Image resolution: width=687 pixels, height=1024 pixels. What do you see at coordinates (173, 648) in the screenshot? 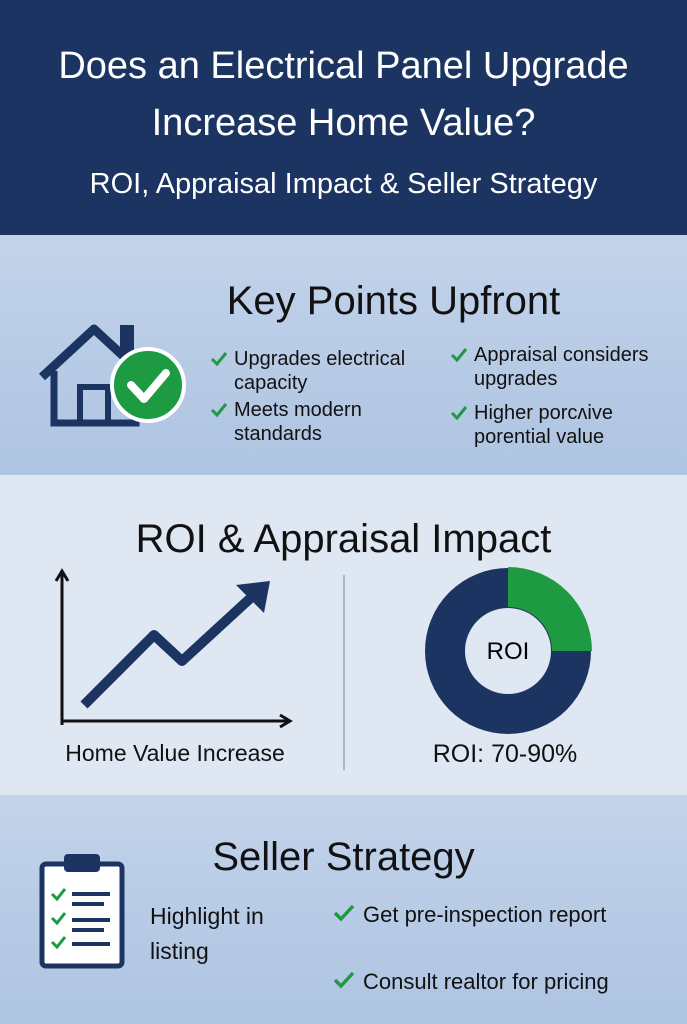
I see `growth-chart-icon` at bounding box center [173, 648].